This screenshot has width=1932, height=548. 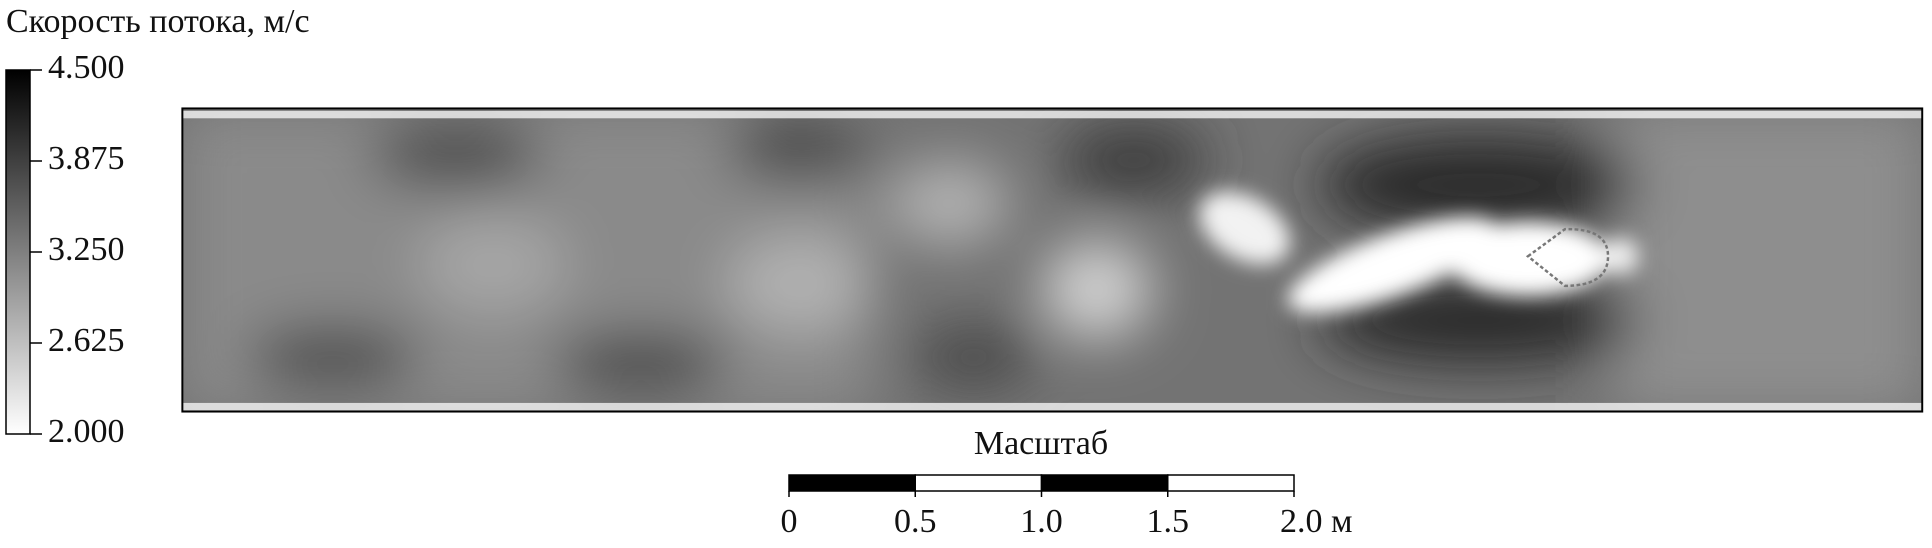 What do you see at coordinates (789, 521) in the screenshot?
I see `scale-tick-label: 0` at bounding box center [789, 521].